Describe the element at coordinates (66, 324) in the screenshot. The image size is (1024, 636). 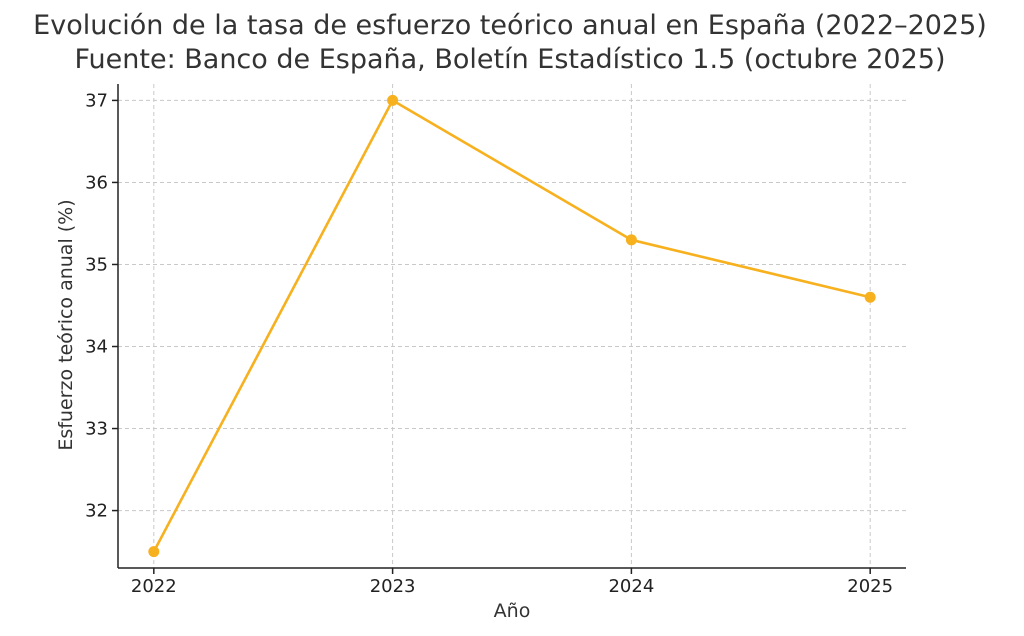
I see `y-axis-label: Esfuerzo teórico anual (%)` at that location.